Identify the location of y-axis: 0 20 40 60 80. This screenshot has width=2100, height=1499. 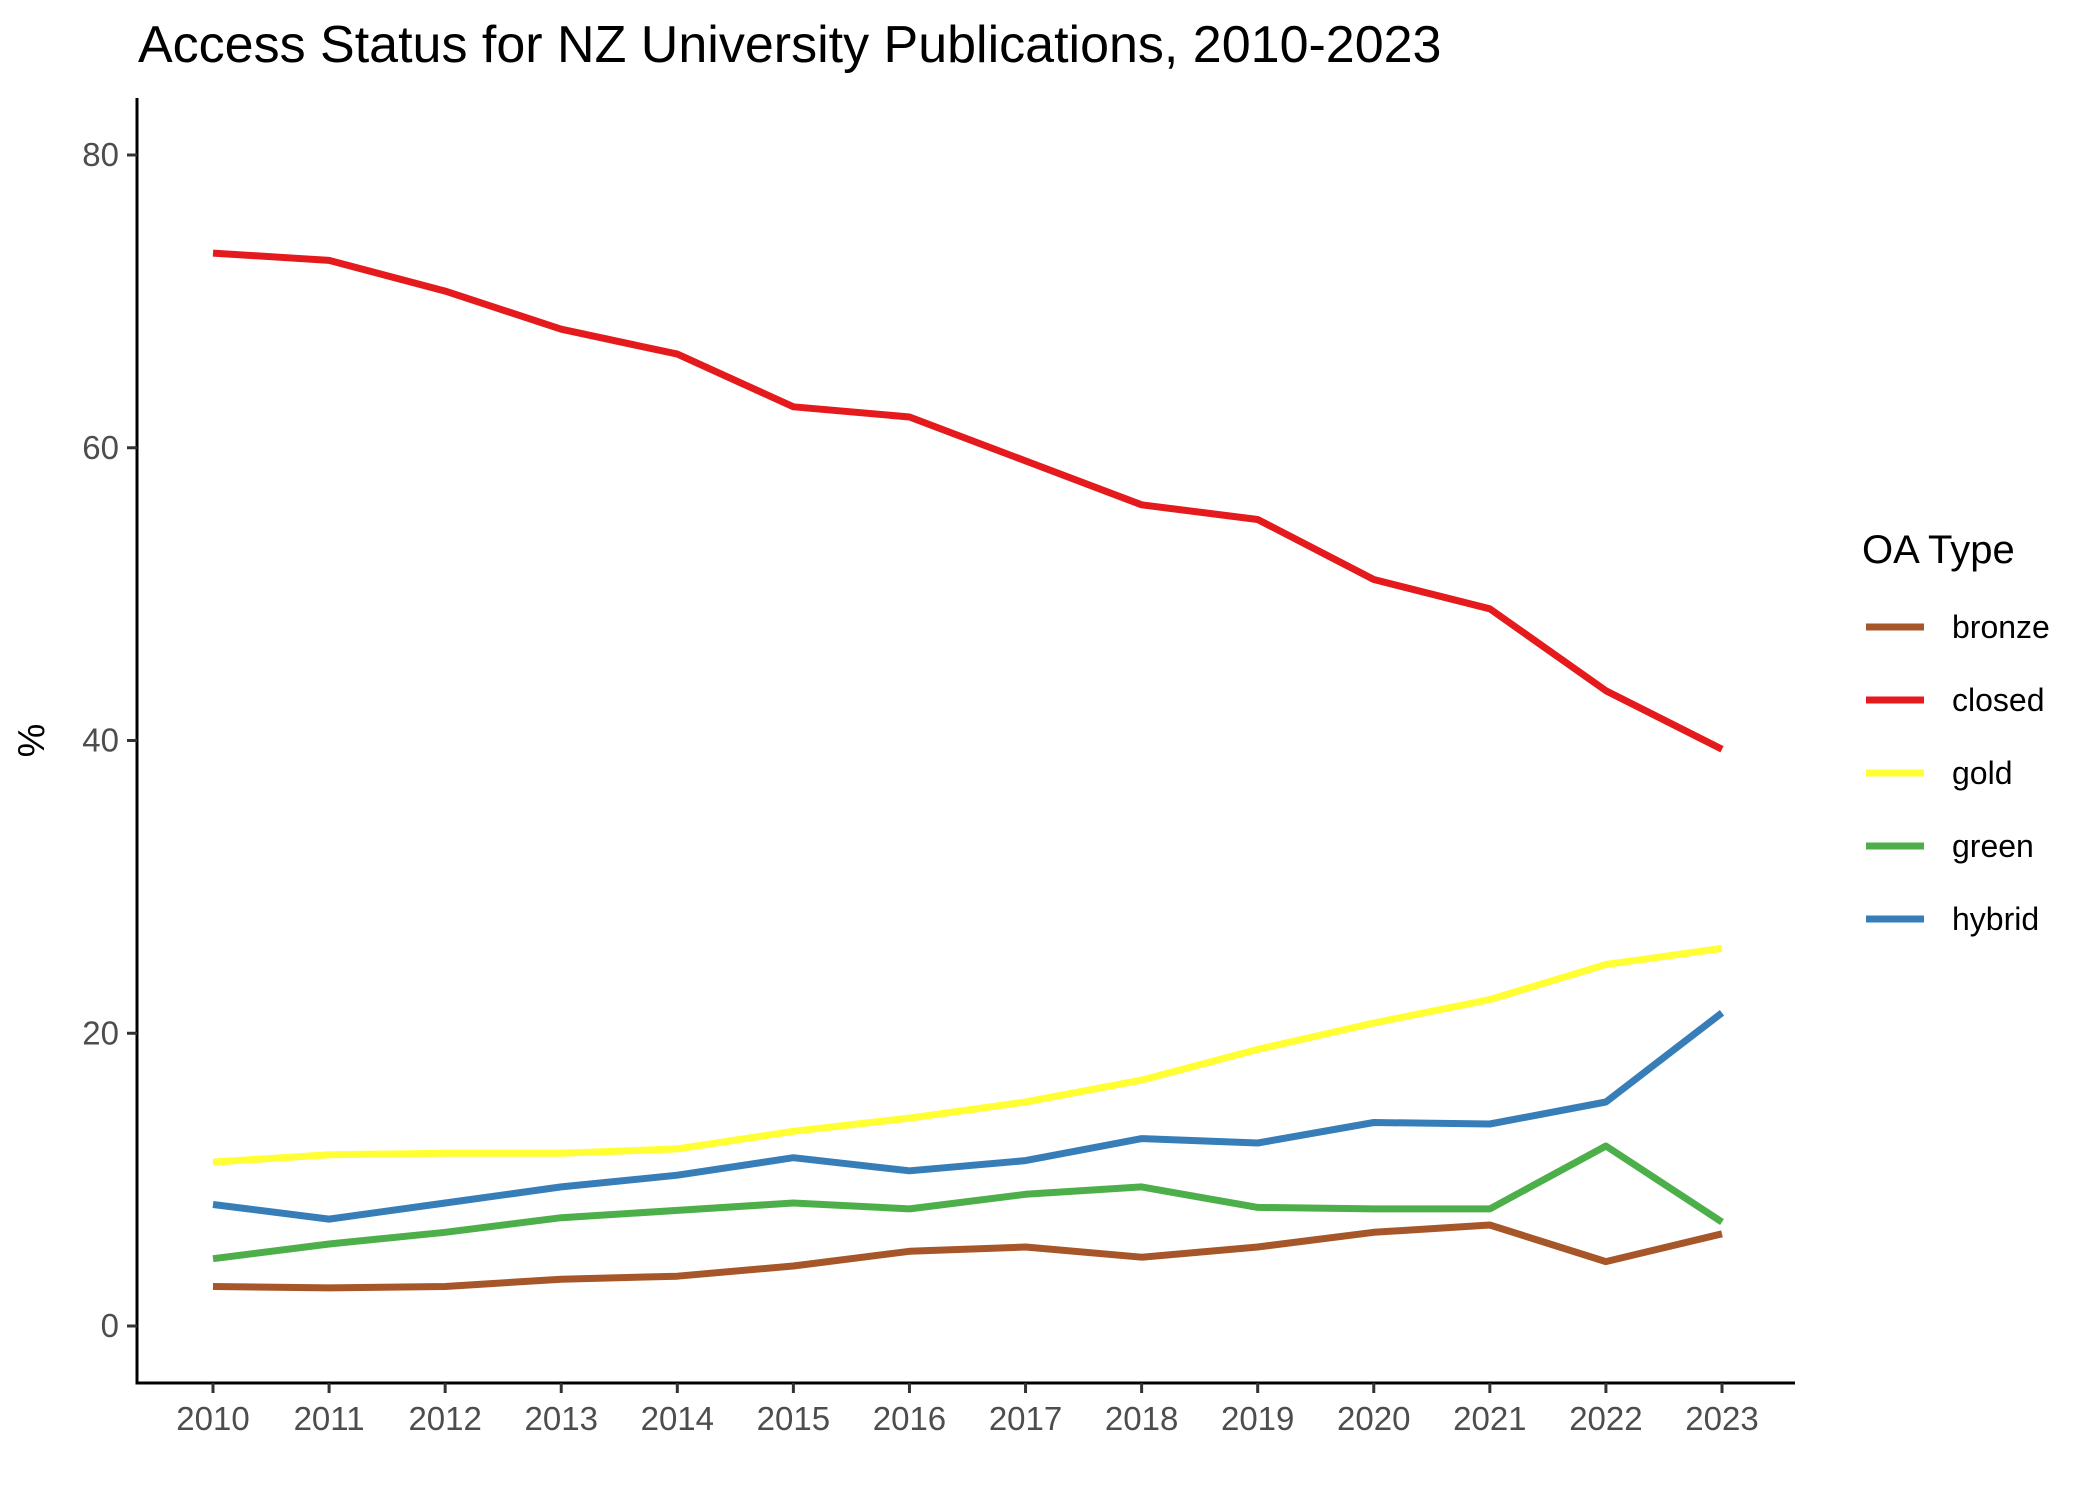
(110, 741).